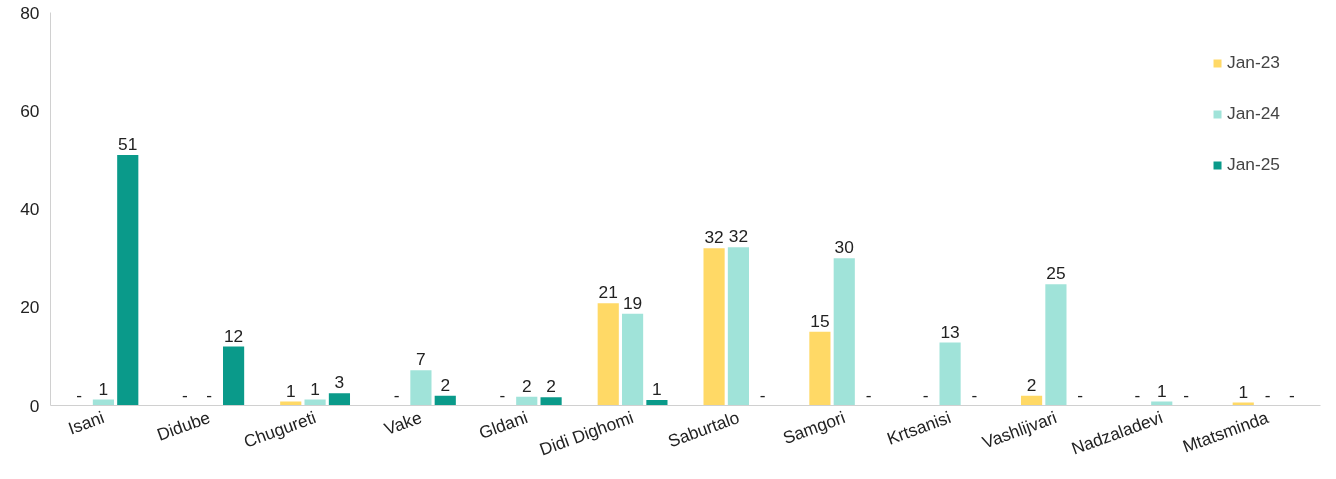 This screenshot has height=479, width=1336. Describe the element at coordinates (844, 247) in the screenshot. I see `data-label: 30` at that location.